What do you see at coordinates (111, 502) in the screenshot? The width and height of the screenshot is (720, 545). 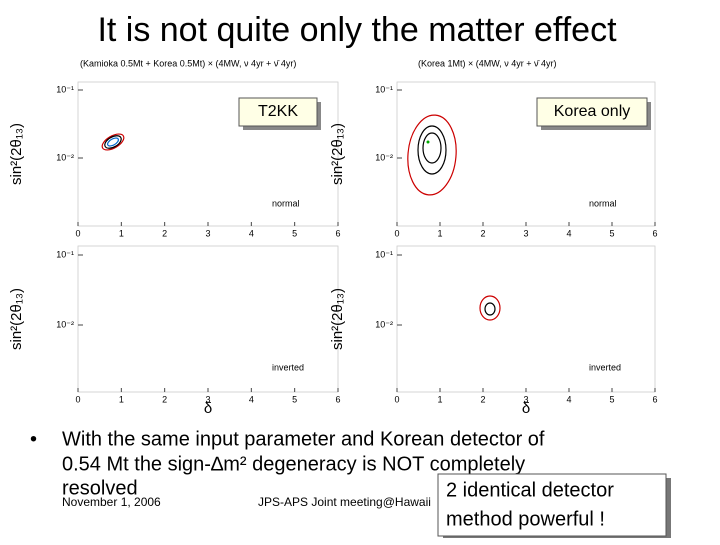 I see `footer-date: November 1, 2006` at bounding box center [111, 502].